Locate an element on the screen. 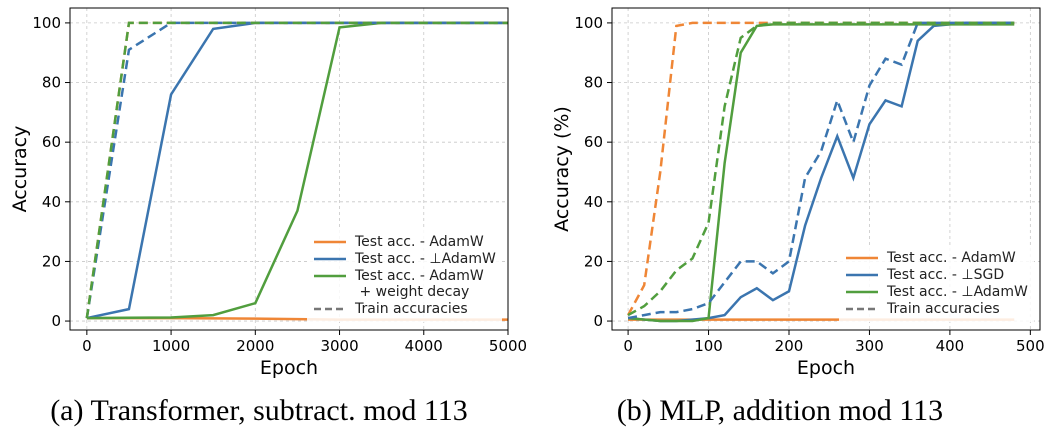 The image size is (1052, 440). x-tick-label: 2000 is located at coordinates (255, 346).